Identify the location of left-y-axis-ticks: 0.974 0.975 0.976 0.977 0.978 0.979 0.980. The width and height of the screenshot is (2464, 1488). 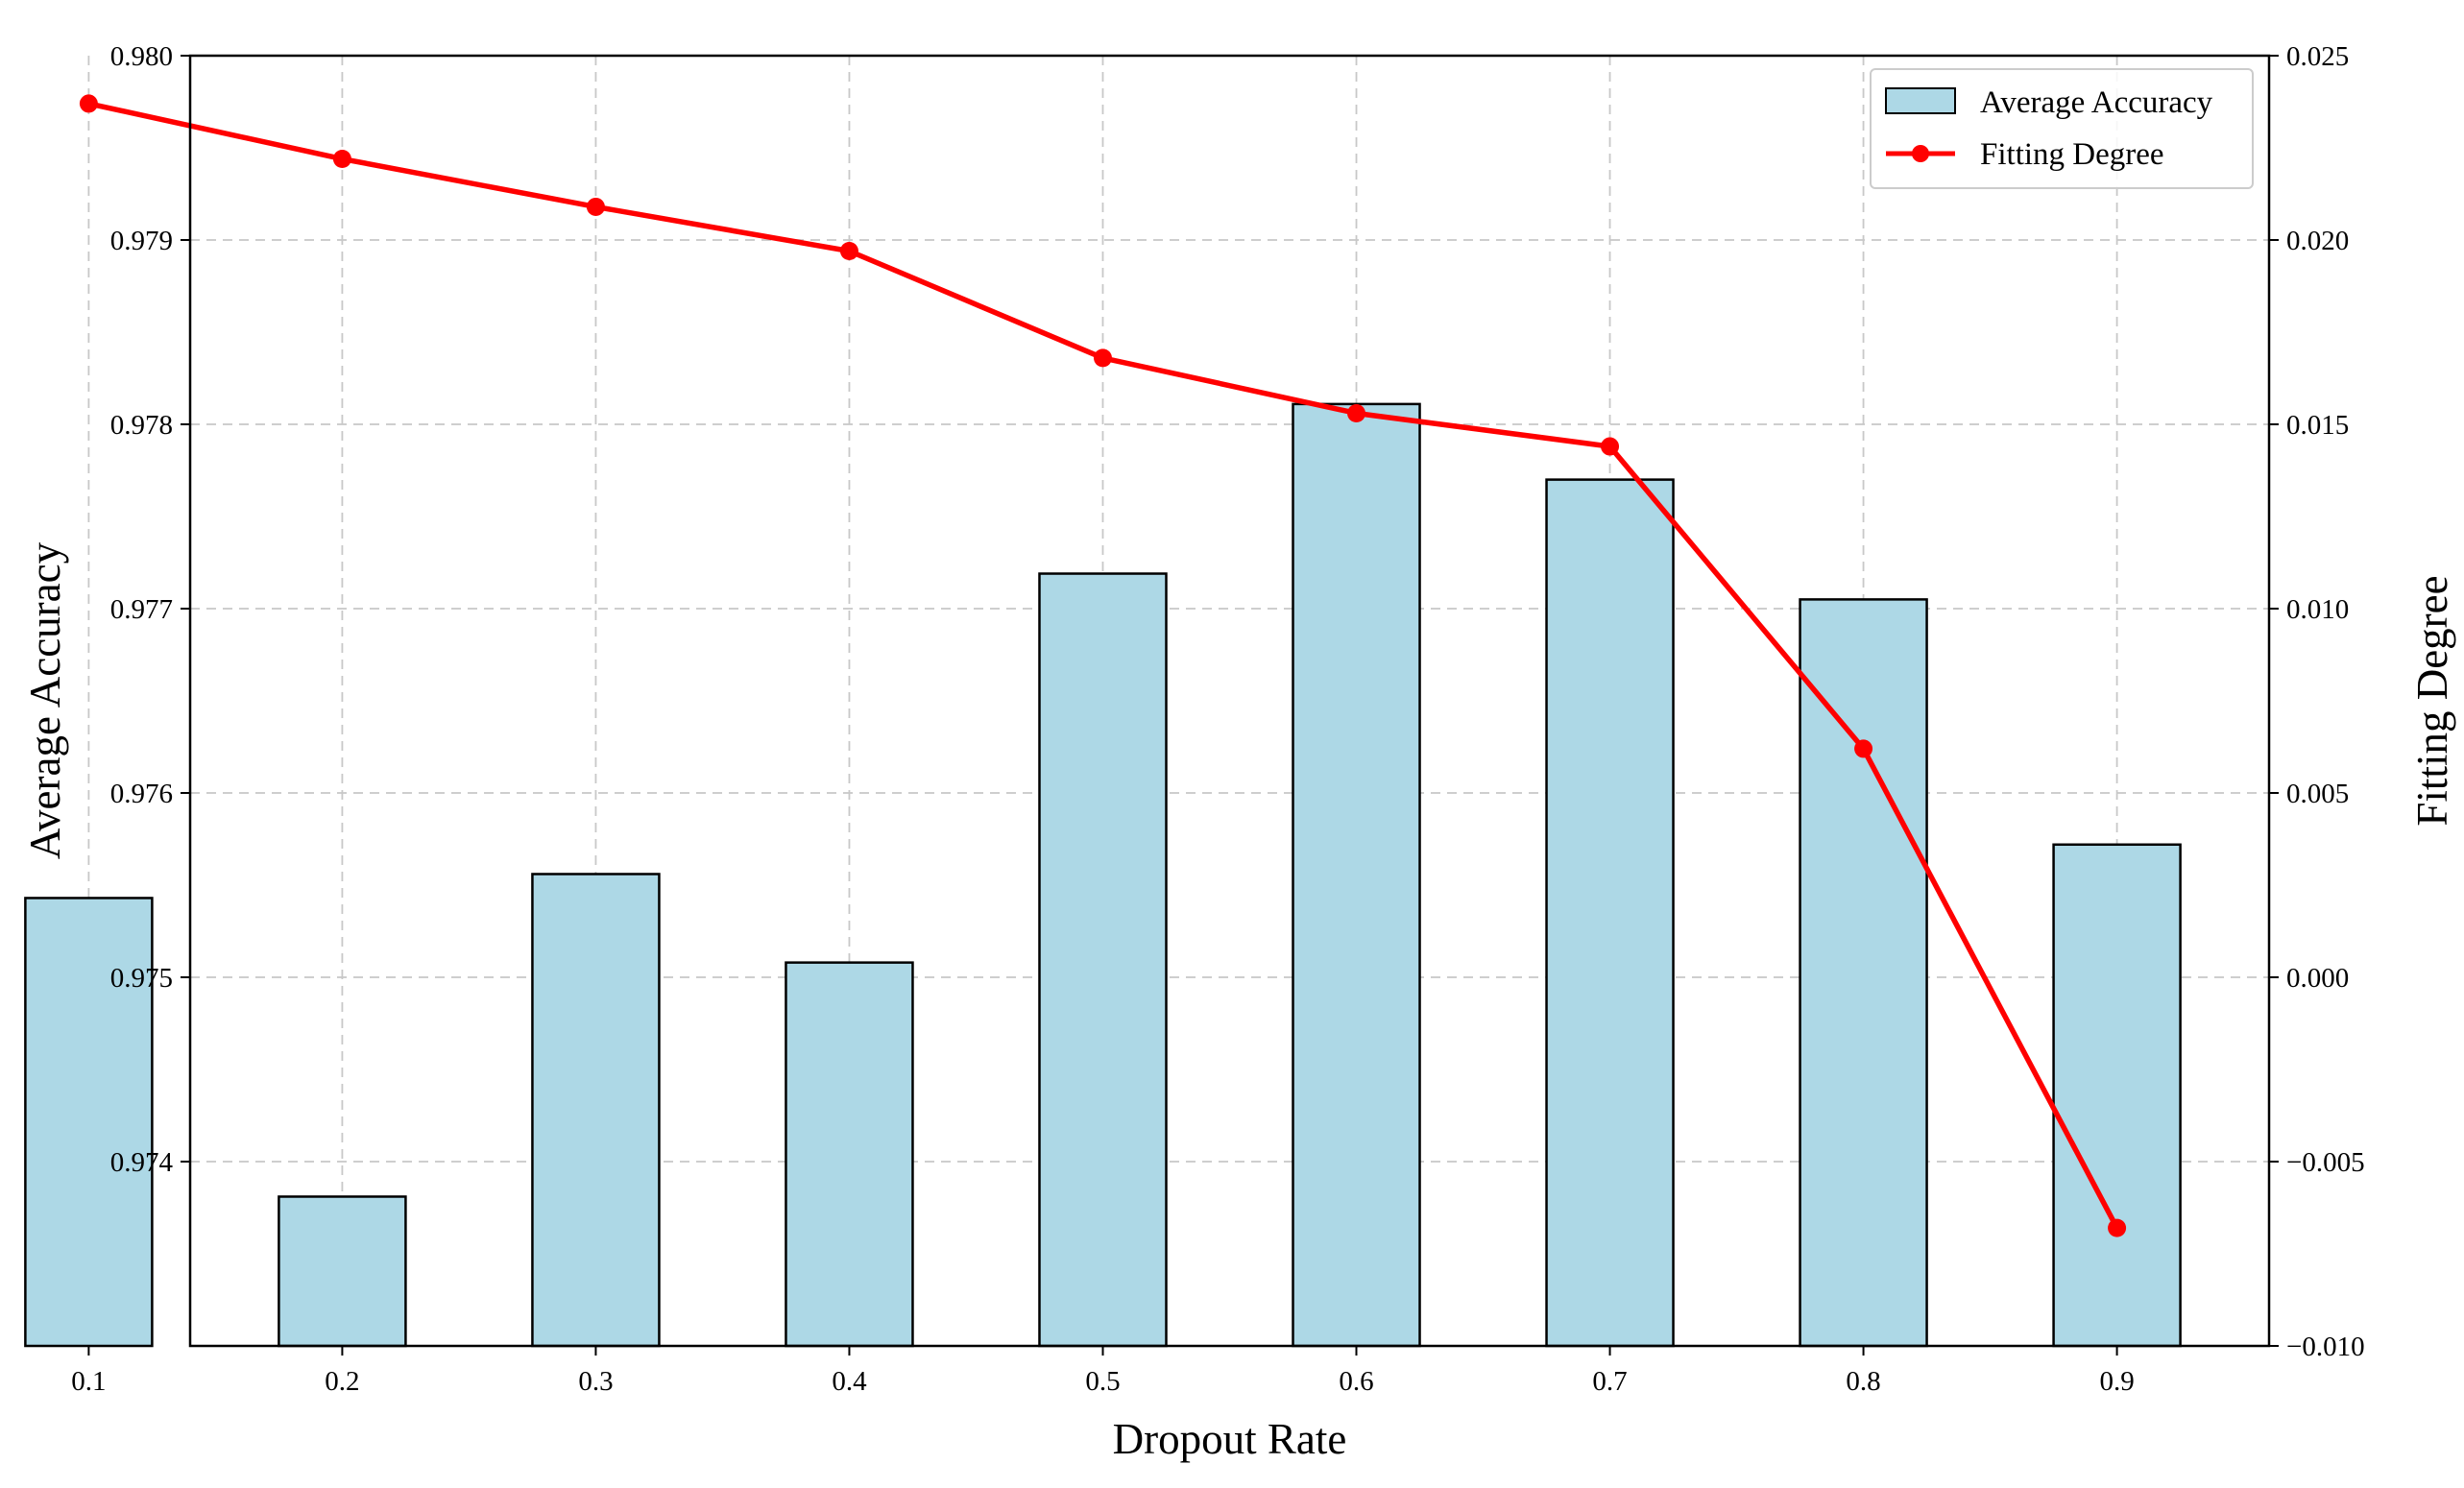
(150, 609).